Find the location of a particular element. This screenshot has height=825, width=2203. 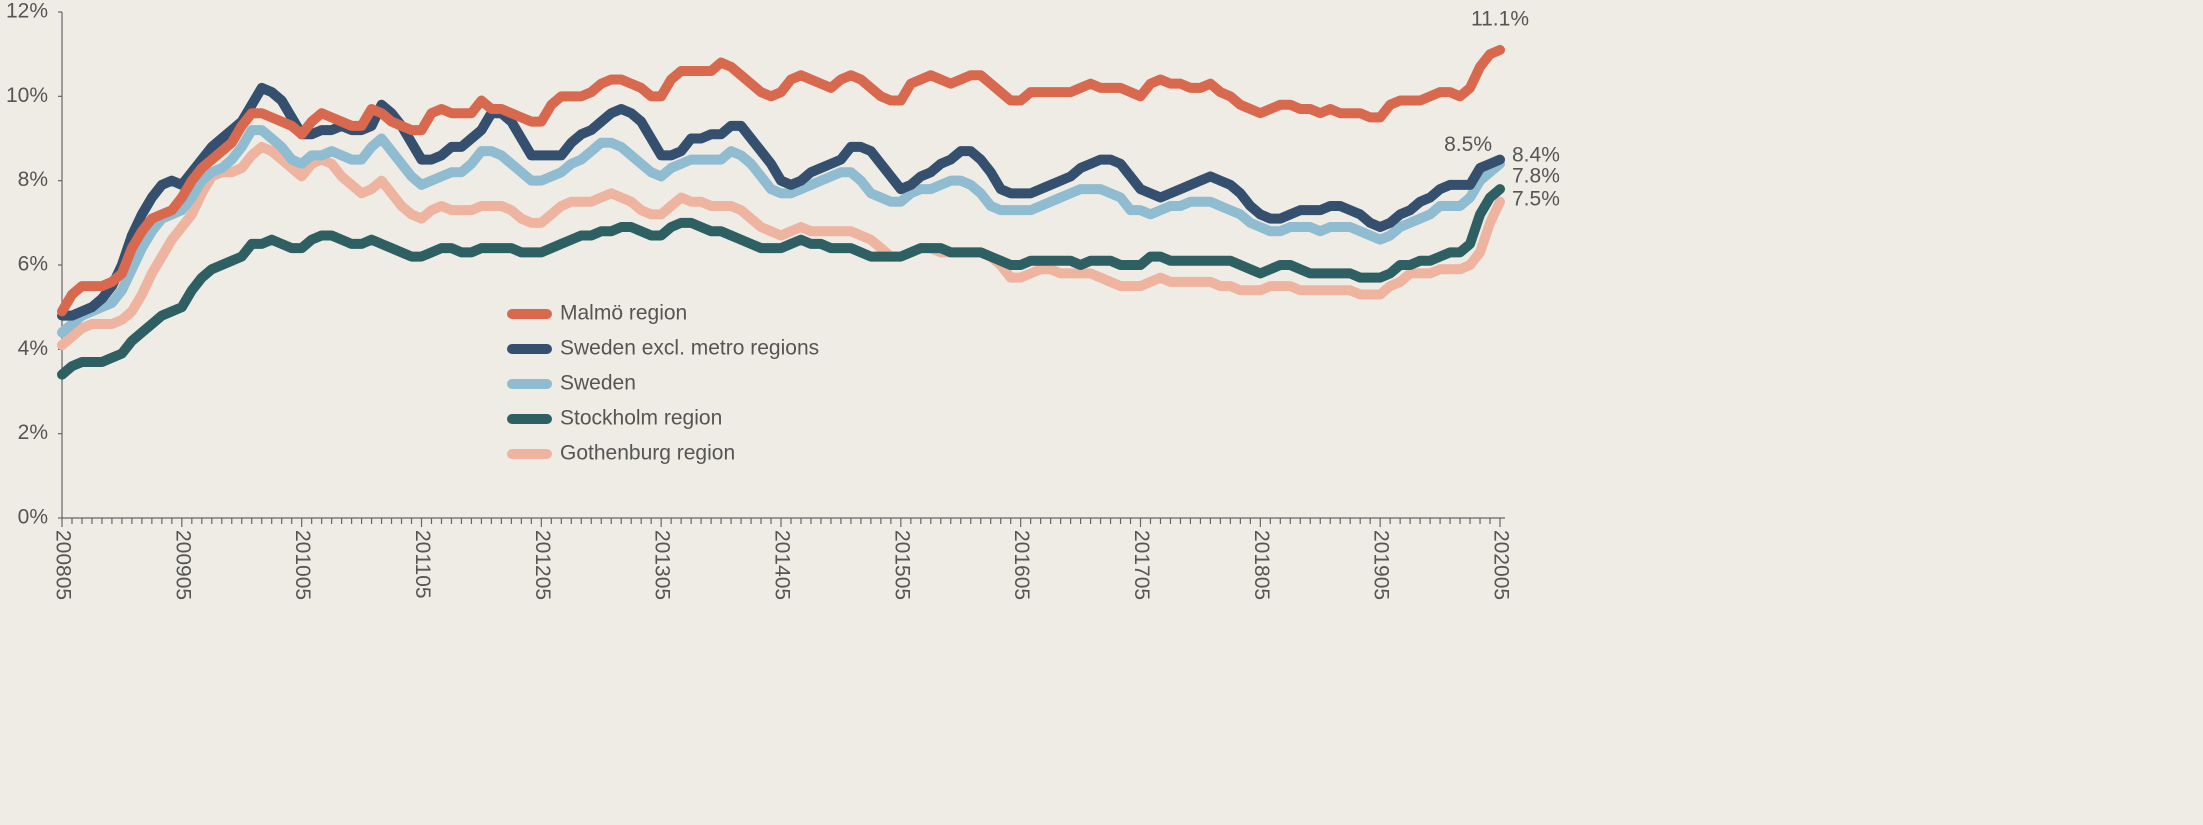

x-tick-label: 201805 is located at coordinates (1261, 565).